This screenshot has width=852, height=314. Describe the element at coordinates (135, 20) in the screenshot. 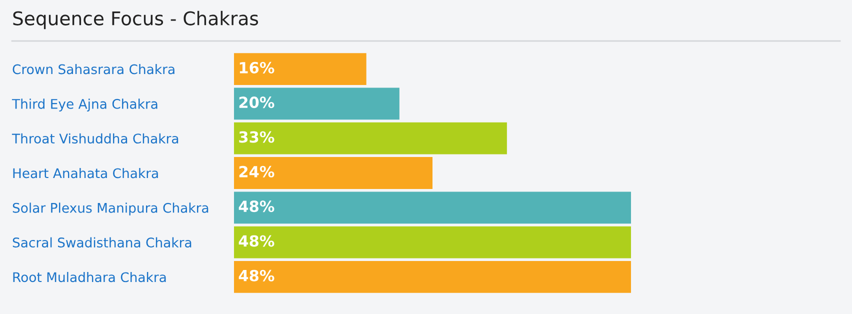

I see `chart-title: Sequence Focus - Chakras` at that location.